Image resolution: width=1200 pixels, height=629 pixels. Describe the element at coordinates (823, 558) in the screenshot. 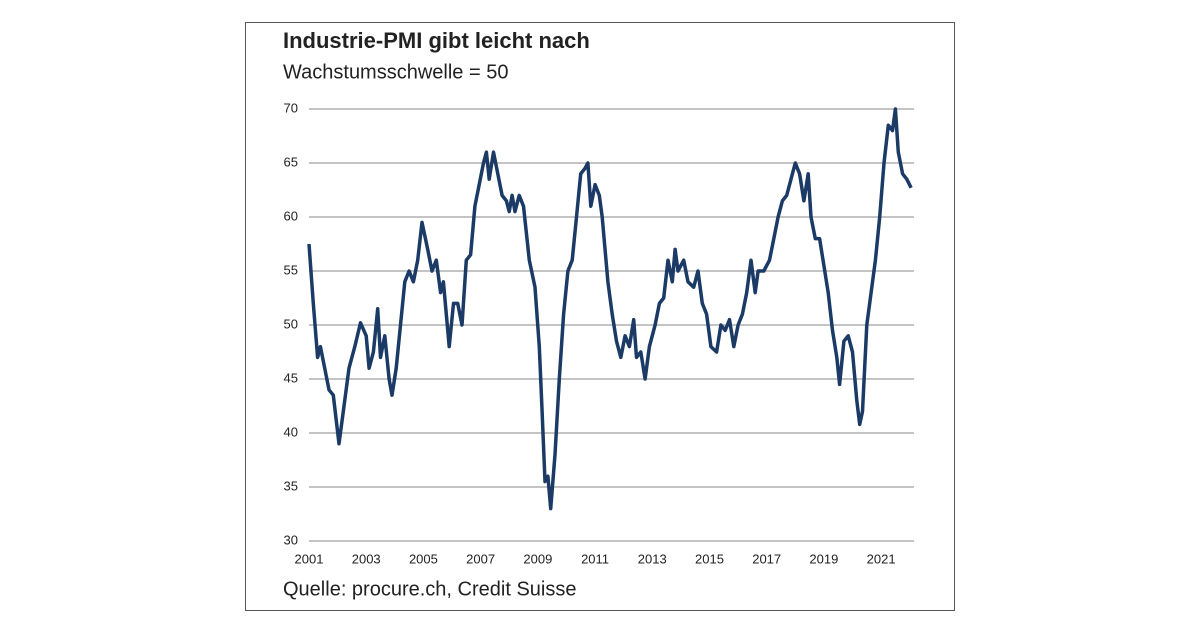

I see `x-tick-label: 2019` at that location.